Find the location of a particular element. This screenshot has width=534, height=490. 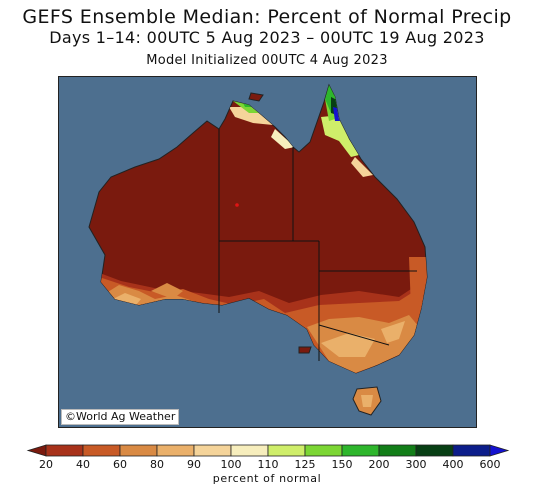

colorbar-tick-label: 110 is located at coordinates (268, 464).